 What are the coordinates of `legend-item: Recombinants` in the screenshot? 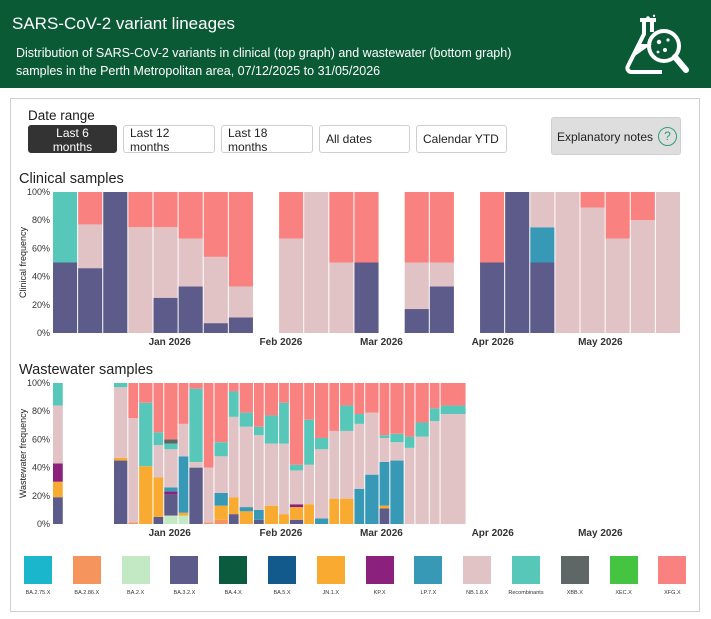 It's located at (526, 576).